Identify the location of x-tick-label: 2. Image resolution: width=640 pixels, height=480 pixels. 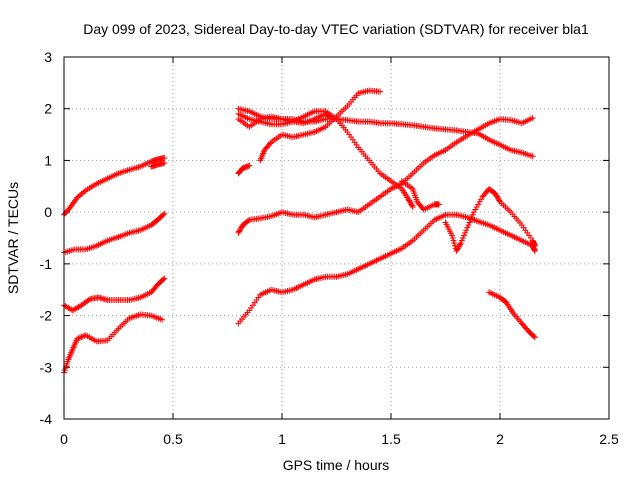
(500, 439).